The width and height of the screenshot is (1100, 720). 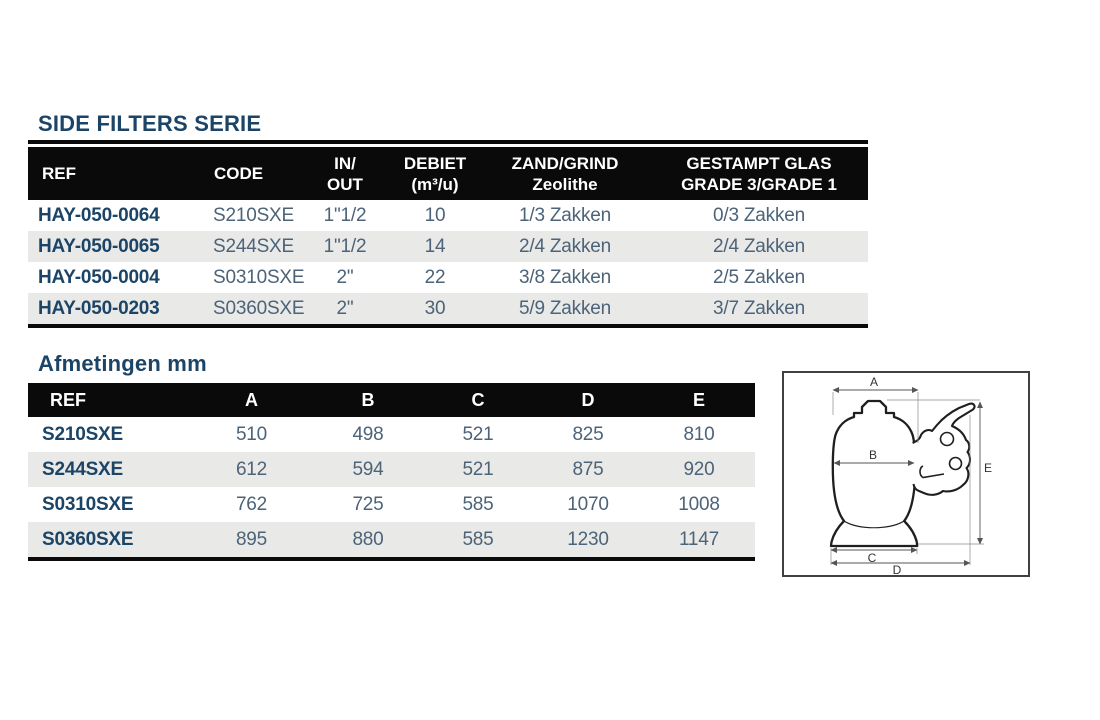 What do you see at coordinates (368, 400) in the screenshot?
I see `col-header-b: B` at bounding box center [368, 400].